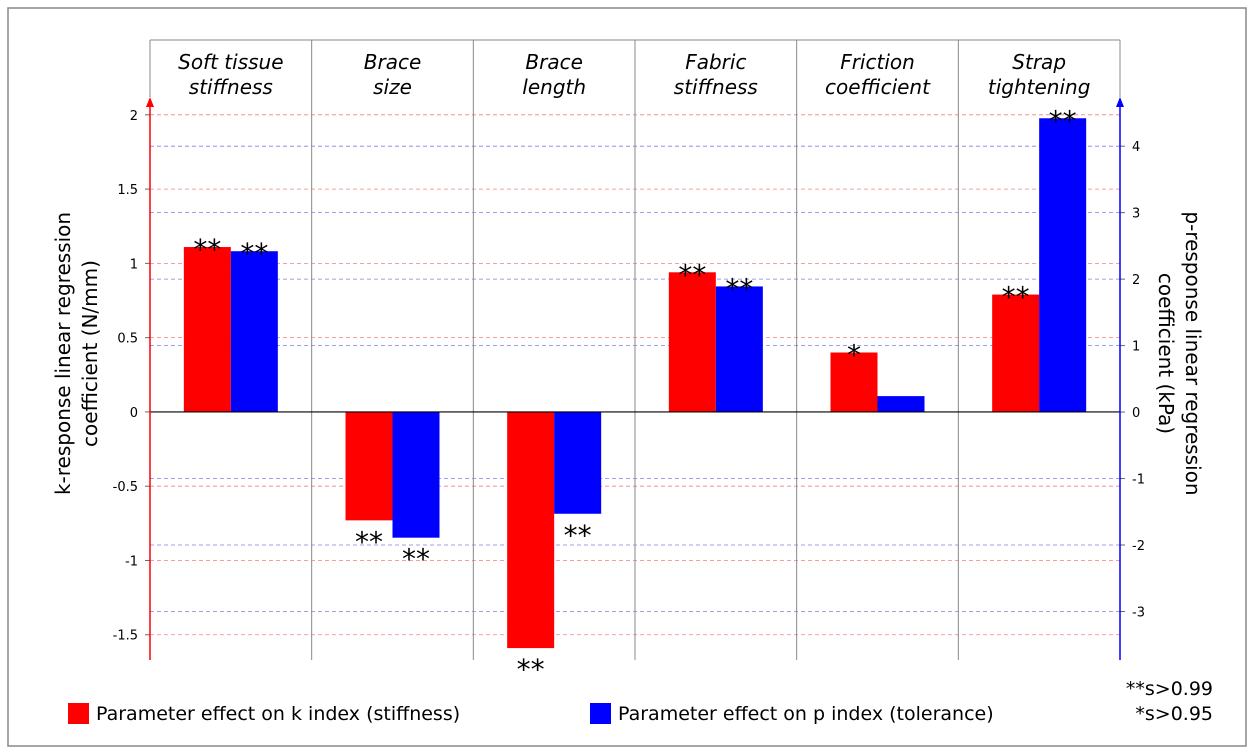  I want to click on footnote: *s>0.95, so click(1174, 714).